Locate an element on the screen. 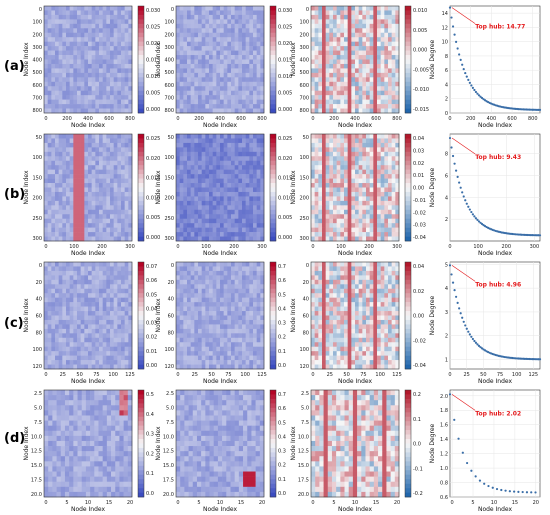 This screenshot has height=515, width=550. heatmap-frame is located at coordinates (88, 187).